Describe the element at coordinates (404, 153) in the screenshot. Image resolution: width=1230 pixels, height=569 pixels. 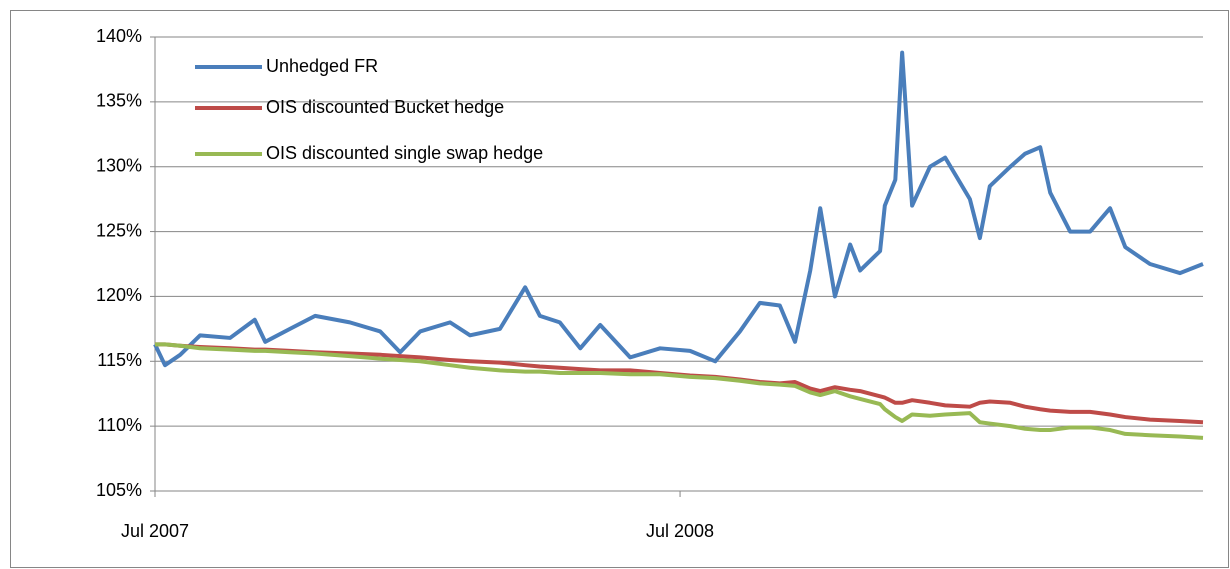
I see `legend-label: OIS discounted single swap hedge` at that location.